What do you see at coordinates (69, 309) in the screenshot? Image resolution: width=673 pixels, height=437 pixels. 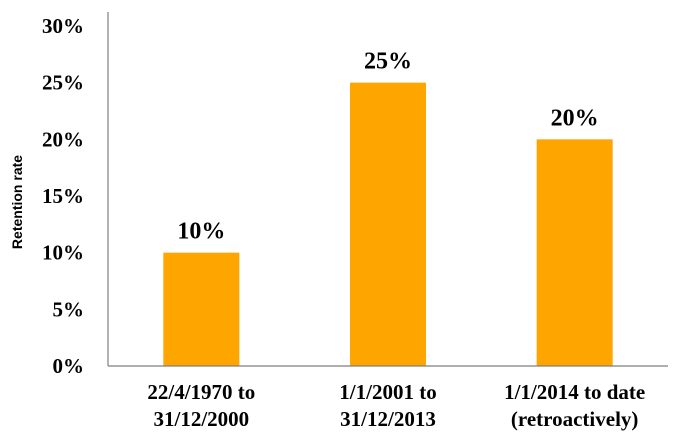 I see `y-tick-label: 5%` at bounding box center [69, 309].